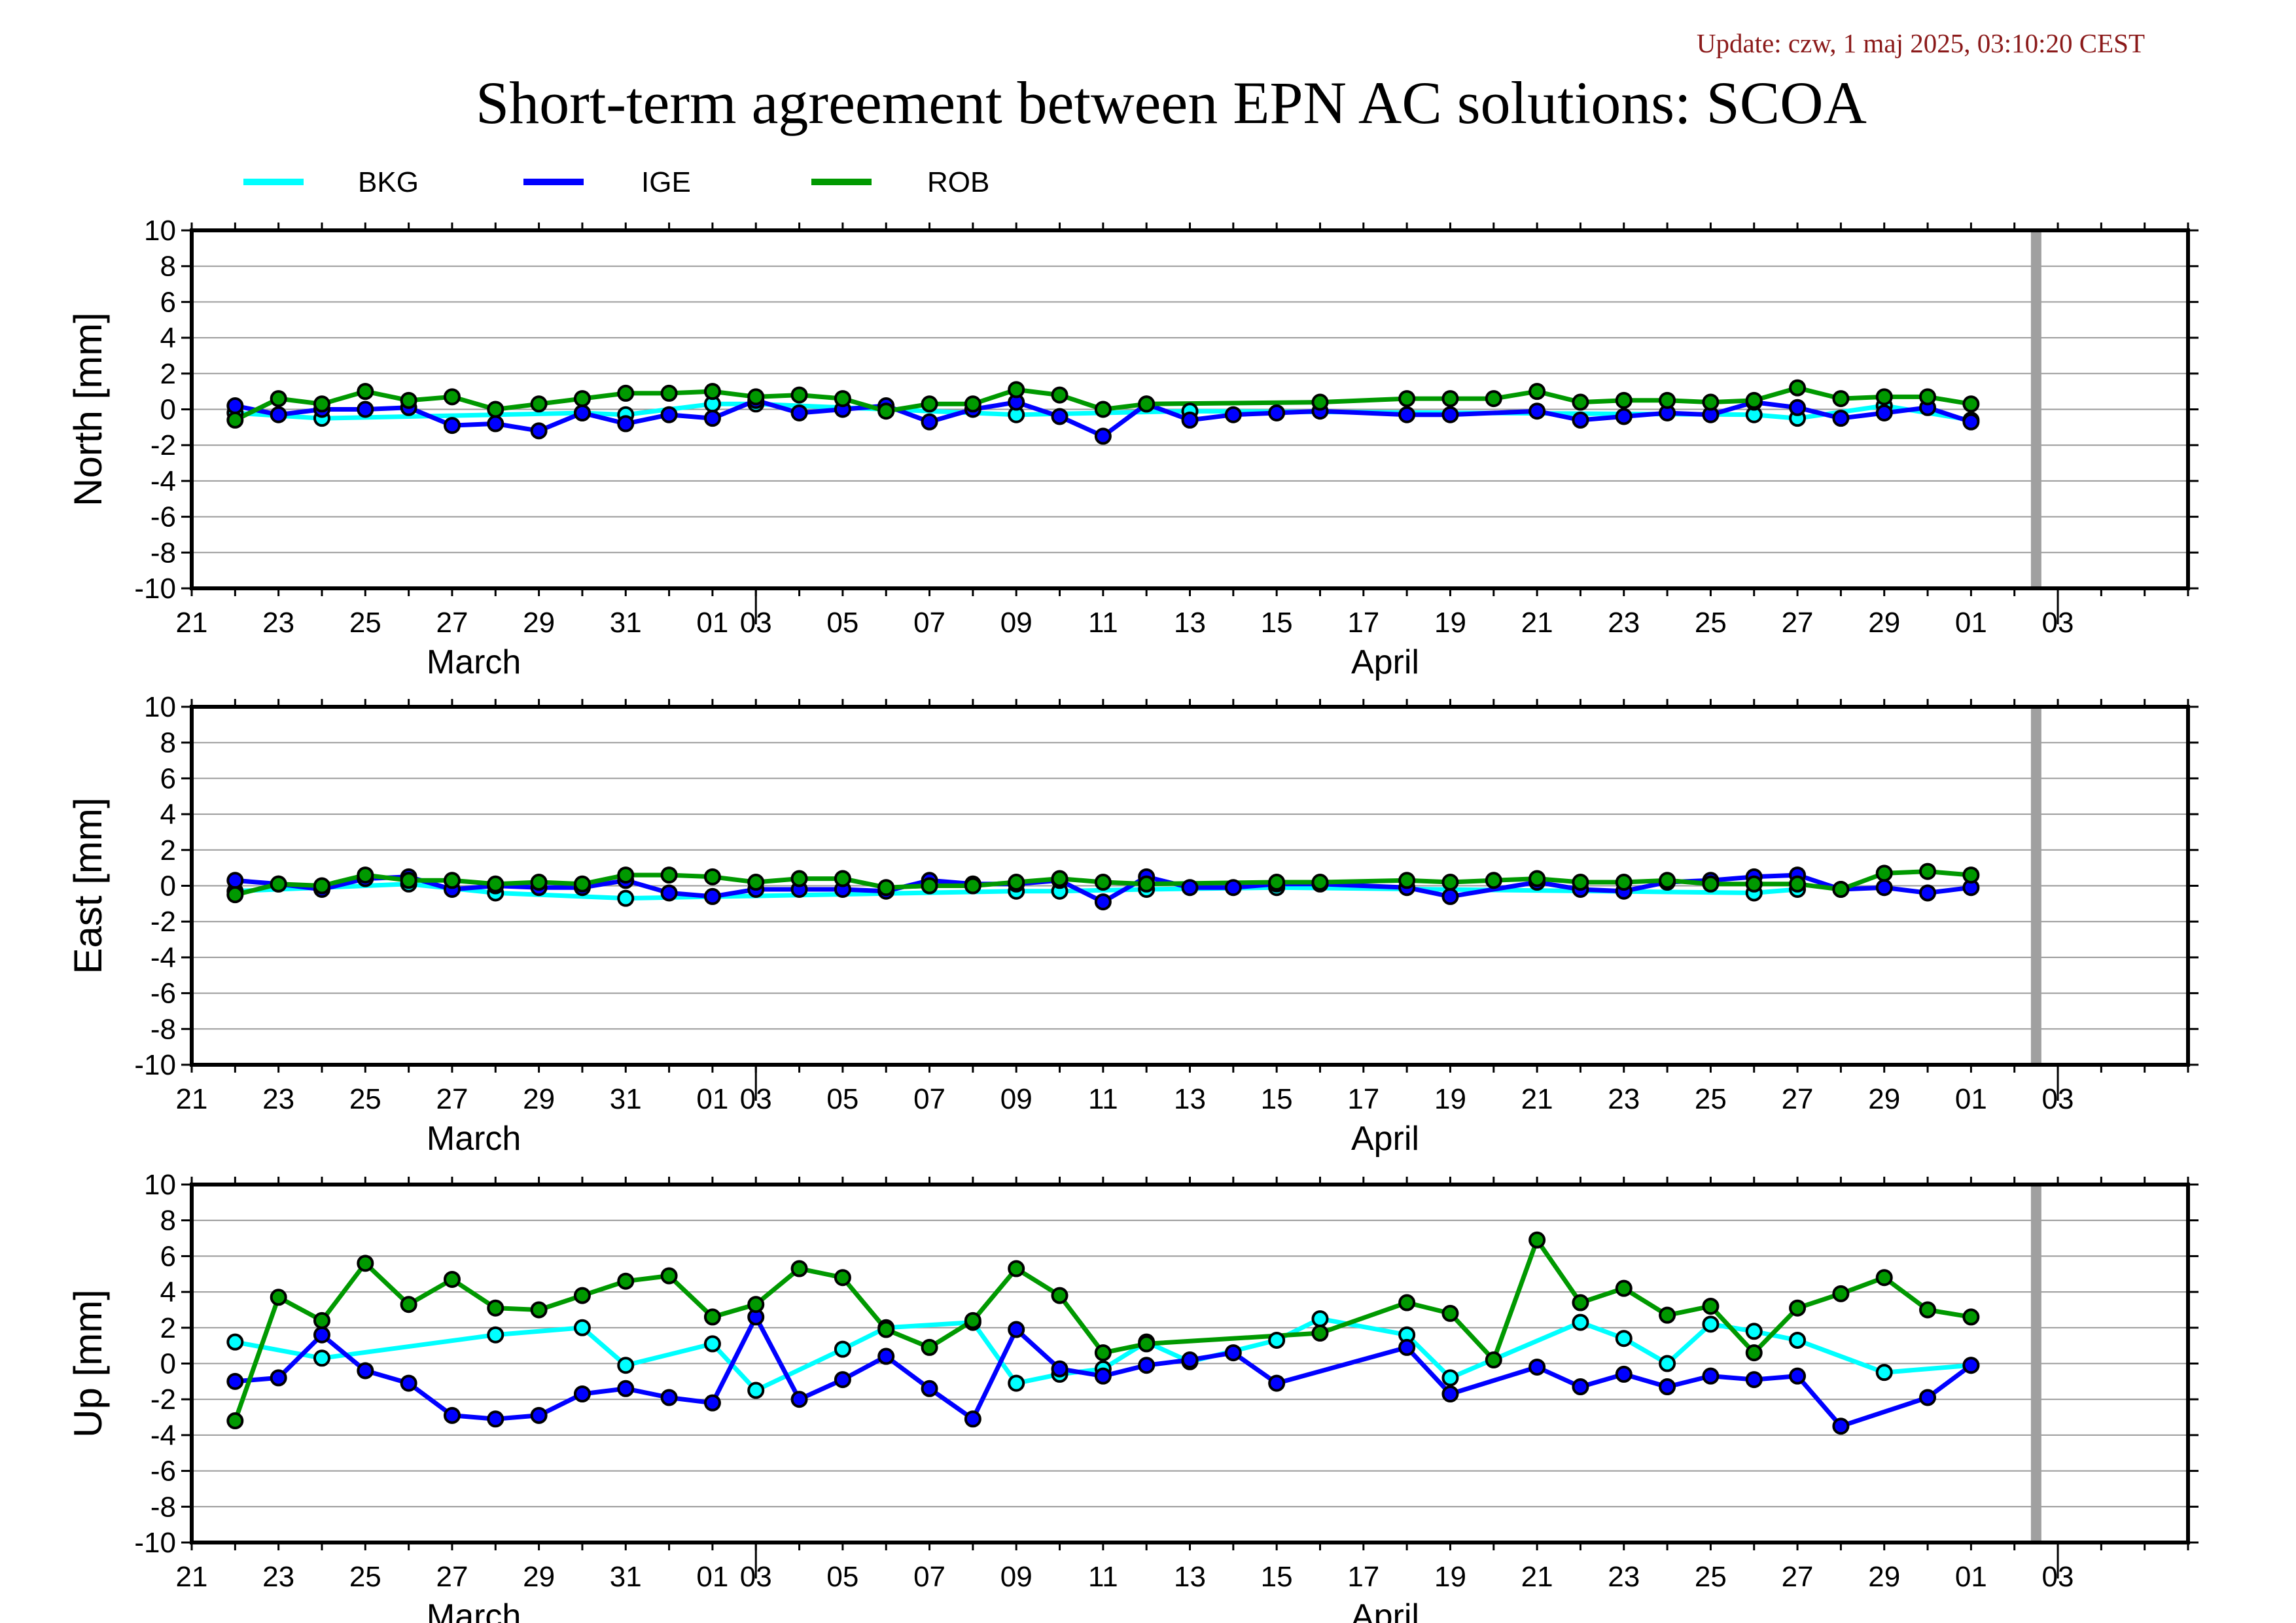  Describe the element at coordinates (1277, 1099) in the screenshot. I see `x-tick-label: 15` at that location.